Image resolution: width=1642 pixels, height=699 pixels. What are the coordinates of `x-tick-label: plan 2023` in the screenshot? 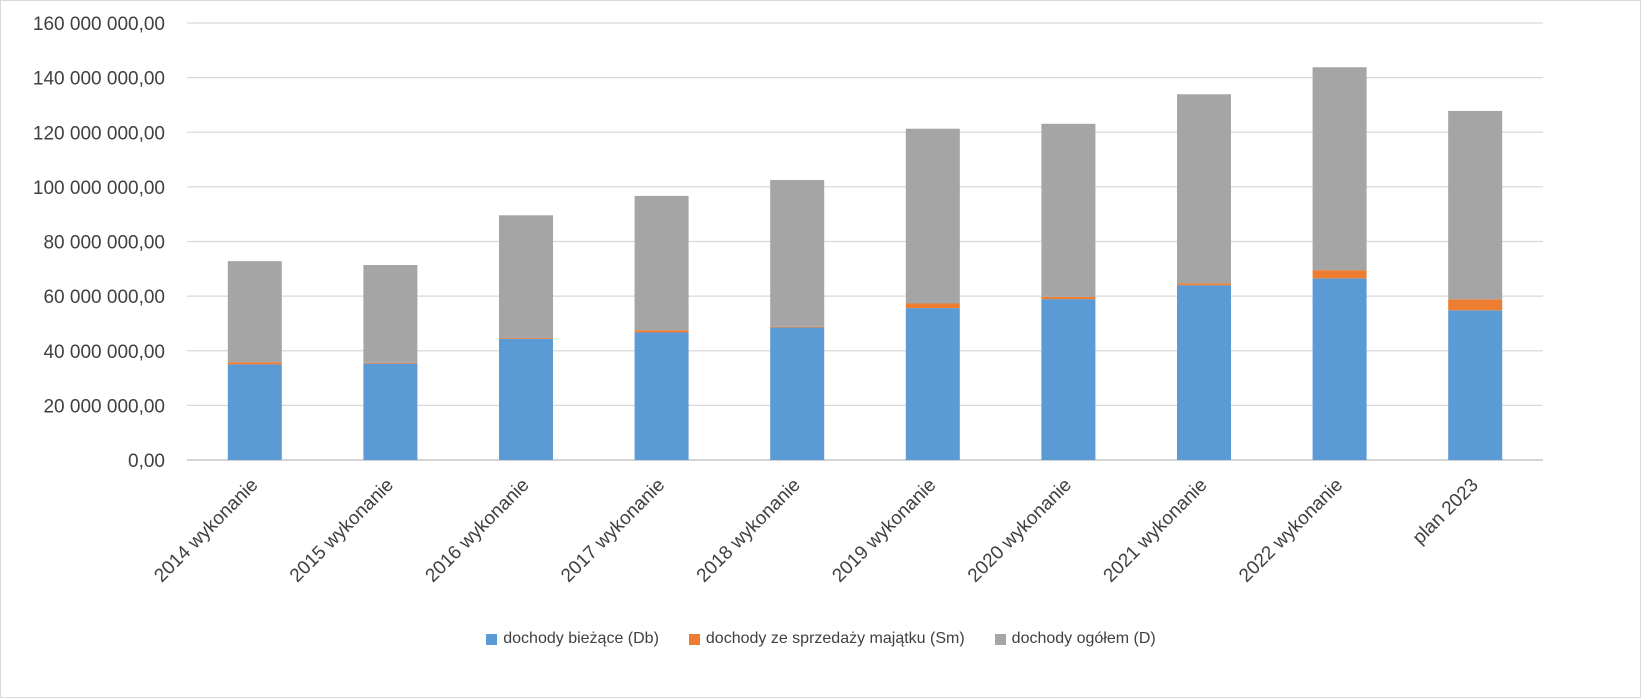 It's located at (1446, 512).